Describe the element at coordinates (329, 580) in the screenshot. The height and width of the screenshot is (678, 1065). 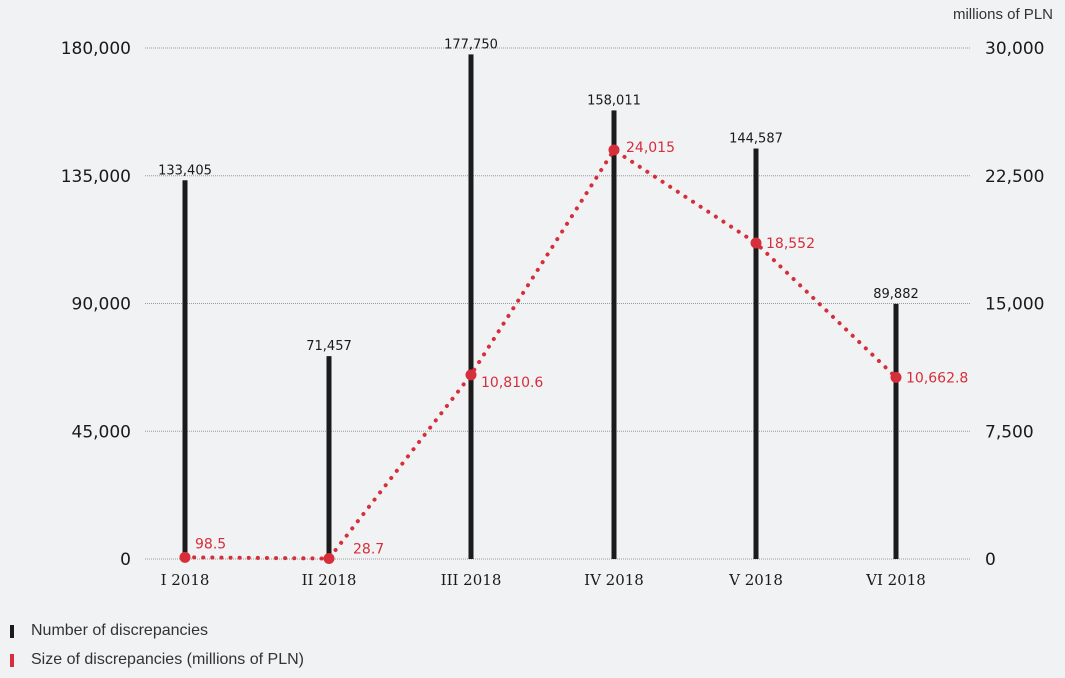
I see `x-axis-category-label: II 2018` at that location.